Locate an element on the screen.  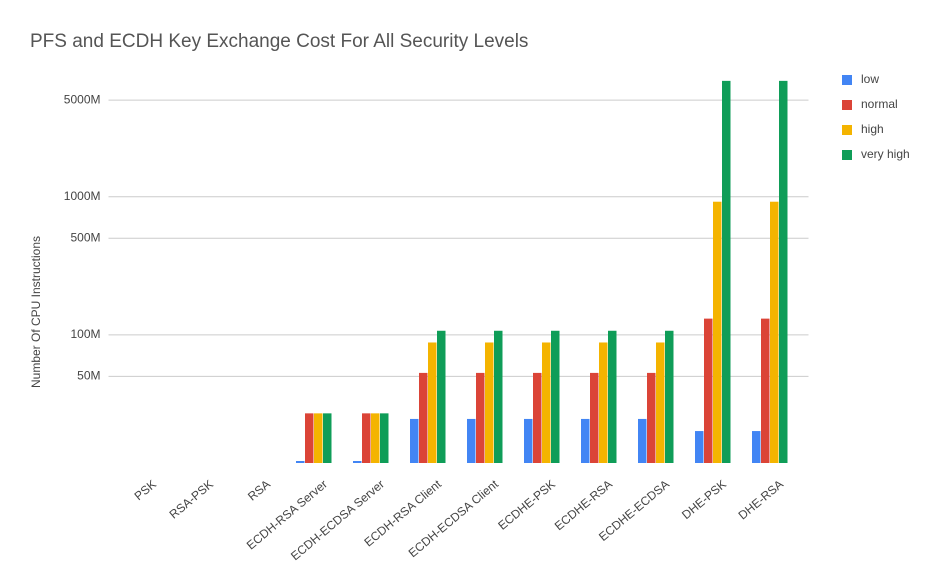
y-tick-label: 50M is located at coordinates (88, 376).